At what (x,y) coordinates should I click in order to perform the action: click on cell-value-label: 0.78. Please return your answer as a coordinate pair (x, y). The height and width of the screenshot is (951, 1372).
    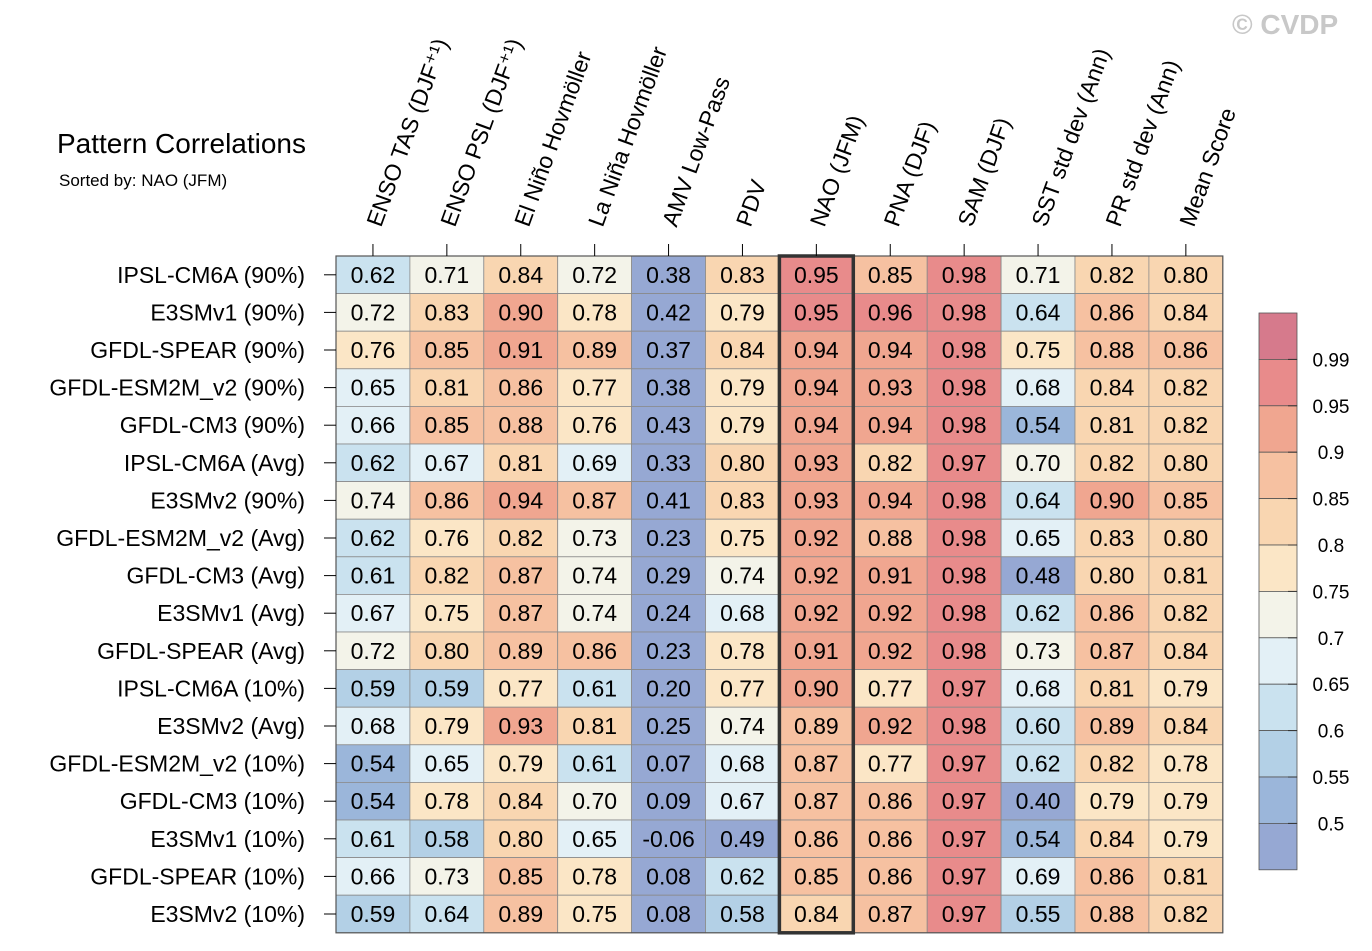
    Looking at the image, I should click on (1185, 764).